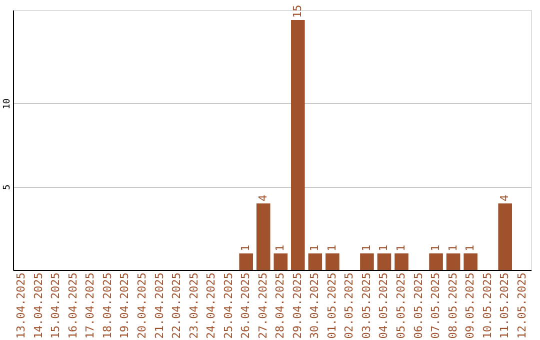 This screenshot has width=540, height=340. What do you see at coordinates (470, 305) in the screenshot?
I see `x-tick-label: 09.05.2025` at bounding box center [470, 305].